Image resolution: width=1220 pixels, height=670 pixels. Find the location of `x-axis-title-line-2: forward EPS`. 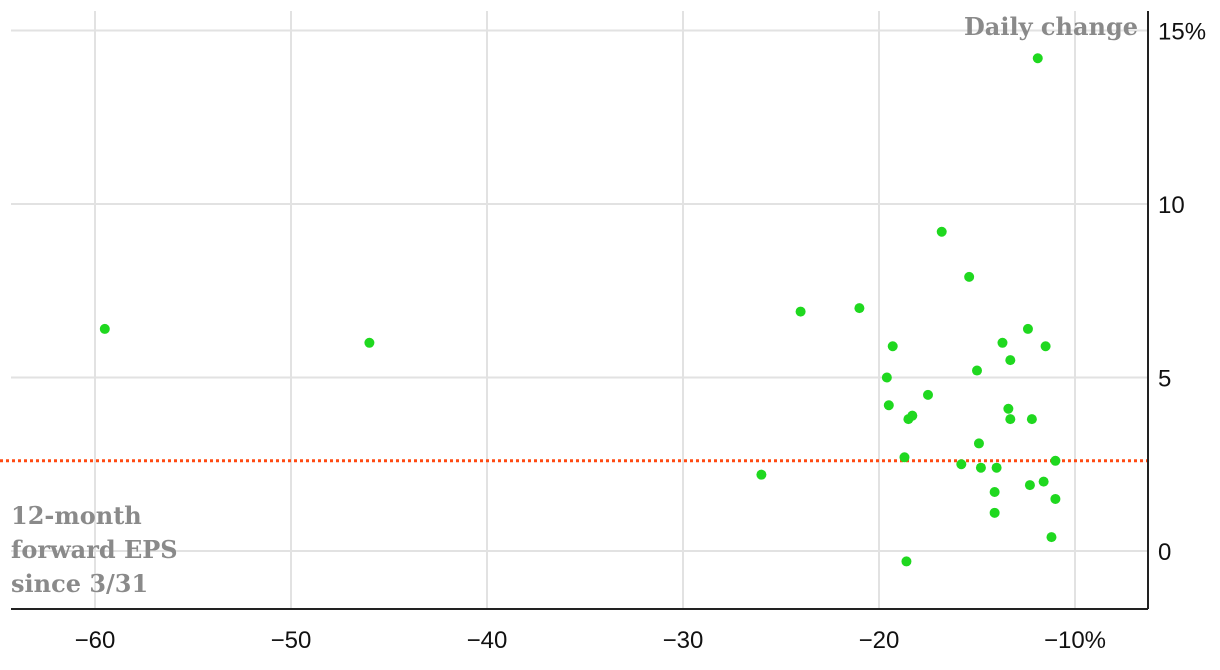

x-axis-title-line-2: forward EPS is located at coordinates (94, 549).